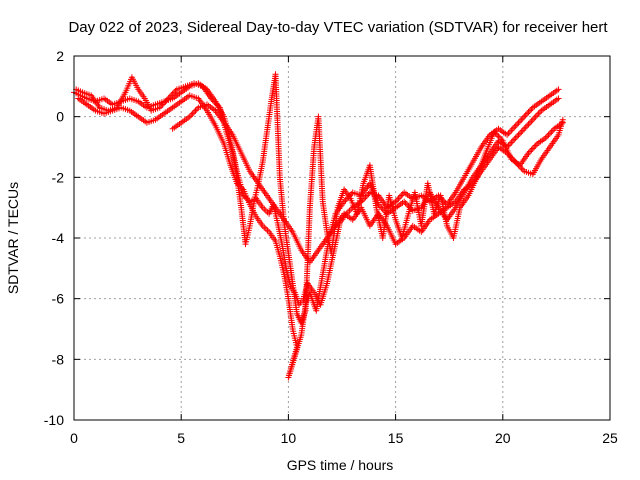 This screenshot has width=640, height=480. I want to click on y-tick-label: 2, so click(60, 56).